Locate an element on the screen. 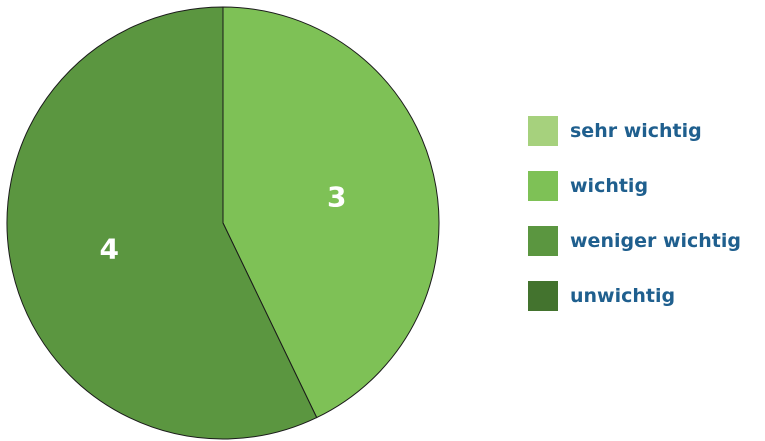  pie-data-labels: 34 is located at coordinates (223, 223).